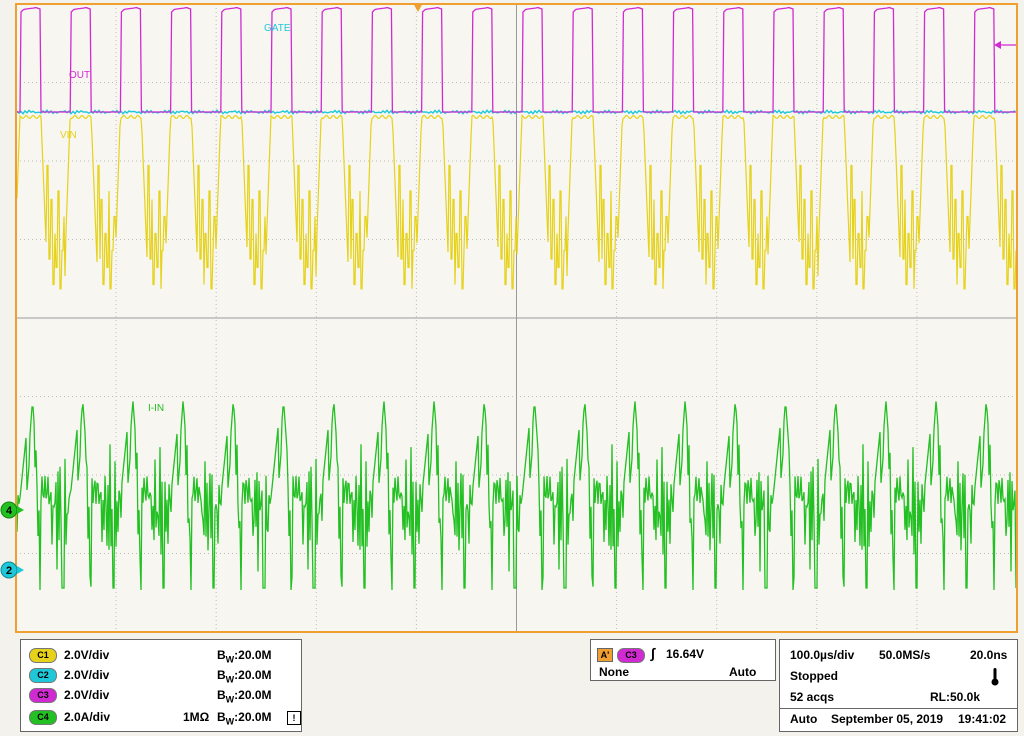 The height and width of the screenshot is (736, 1024). What do you see at coordinates (87, 717) in the screenshot?
I see `channel-scale-c4: 2.0A/div` at bounding box center [87, 717].